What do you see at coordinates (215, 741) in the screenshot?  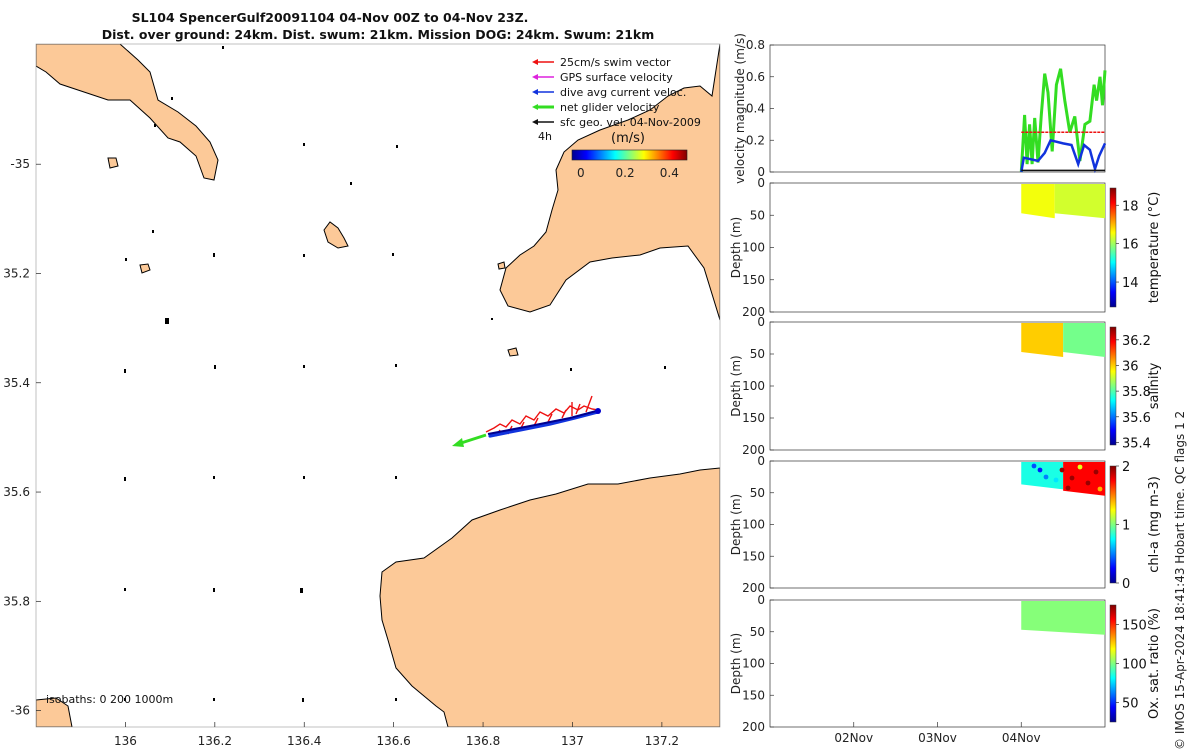 I see `map-x-tick-label: 136.2` at bounding box center [215, 741].